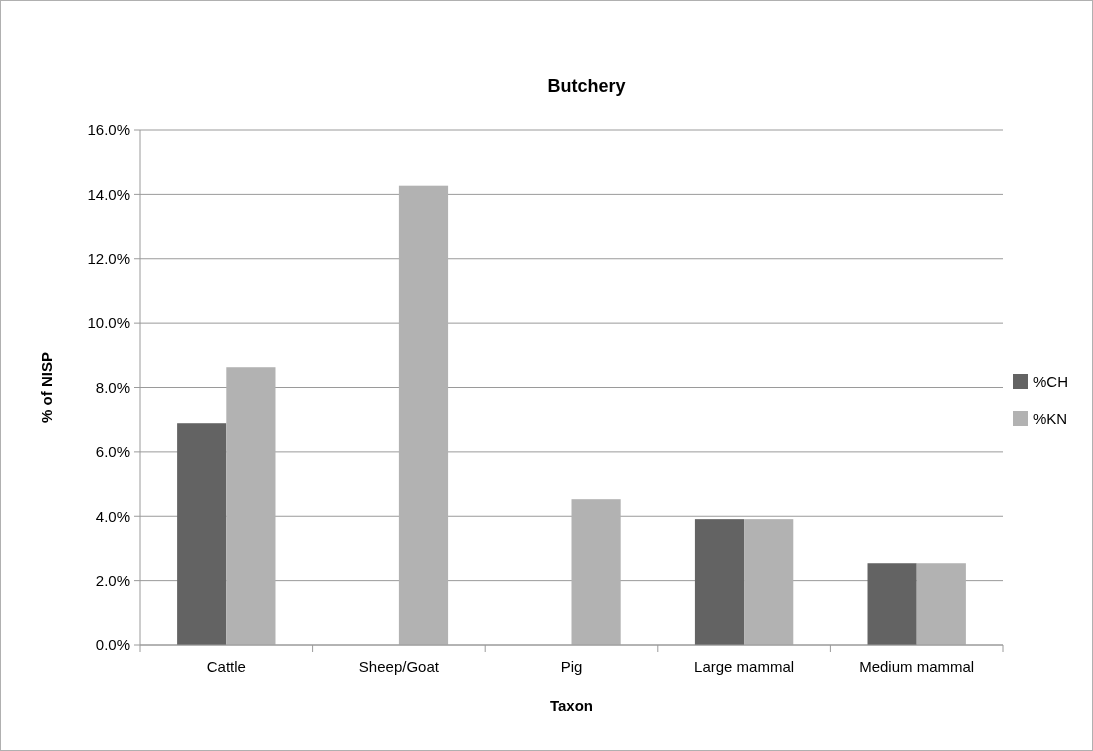 This screenshot has width=1093, height=751. What do you see at coordinates (108, 258) in the screenshot?
I see `y-tick-label: 12.0%` at bounding box center [108, 258].